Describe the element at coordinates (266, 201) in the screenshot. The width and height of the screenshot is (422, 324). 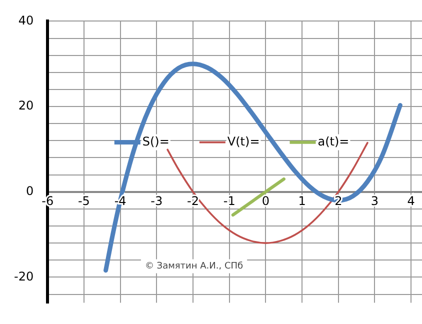
I see `x-tick-label: 0` at that location.